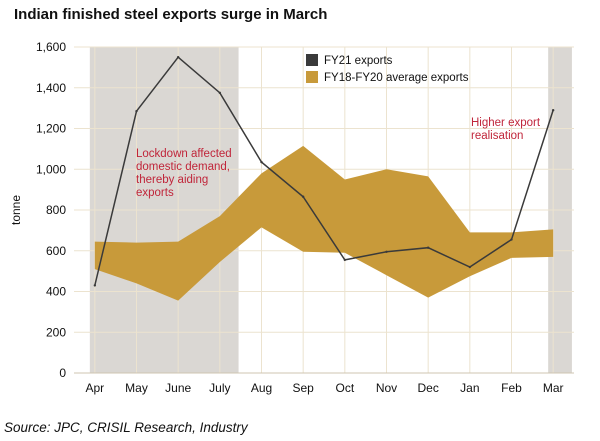 The image size is (600, 441). What do you see at coordinates (553, 388) in the screenshot?
I see `x-tick-label: Mar` at bounding box center [553, 388].